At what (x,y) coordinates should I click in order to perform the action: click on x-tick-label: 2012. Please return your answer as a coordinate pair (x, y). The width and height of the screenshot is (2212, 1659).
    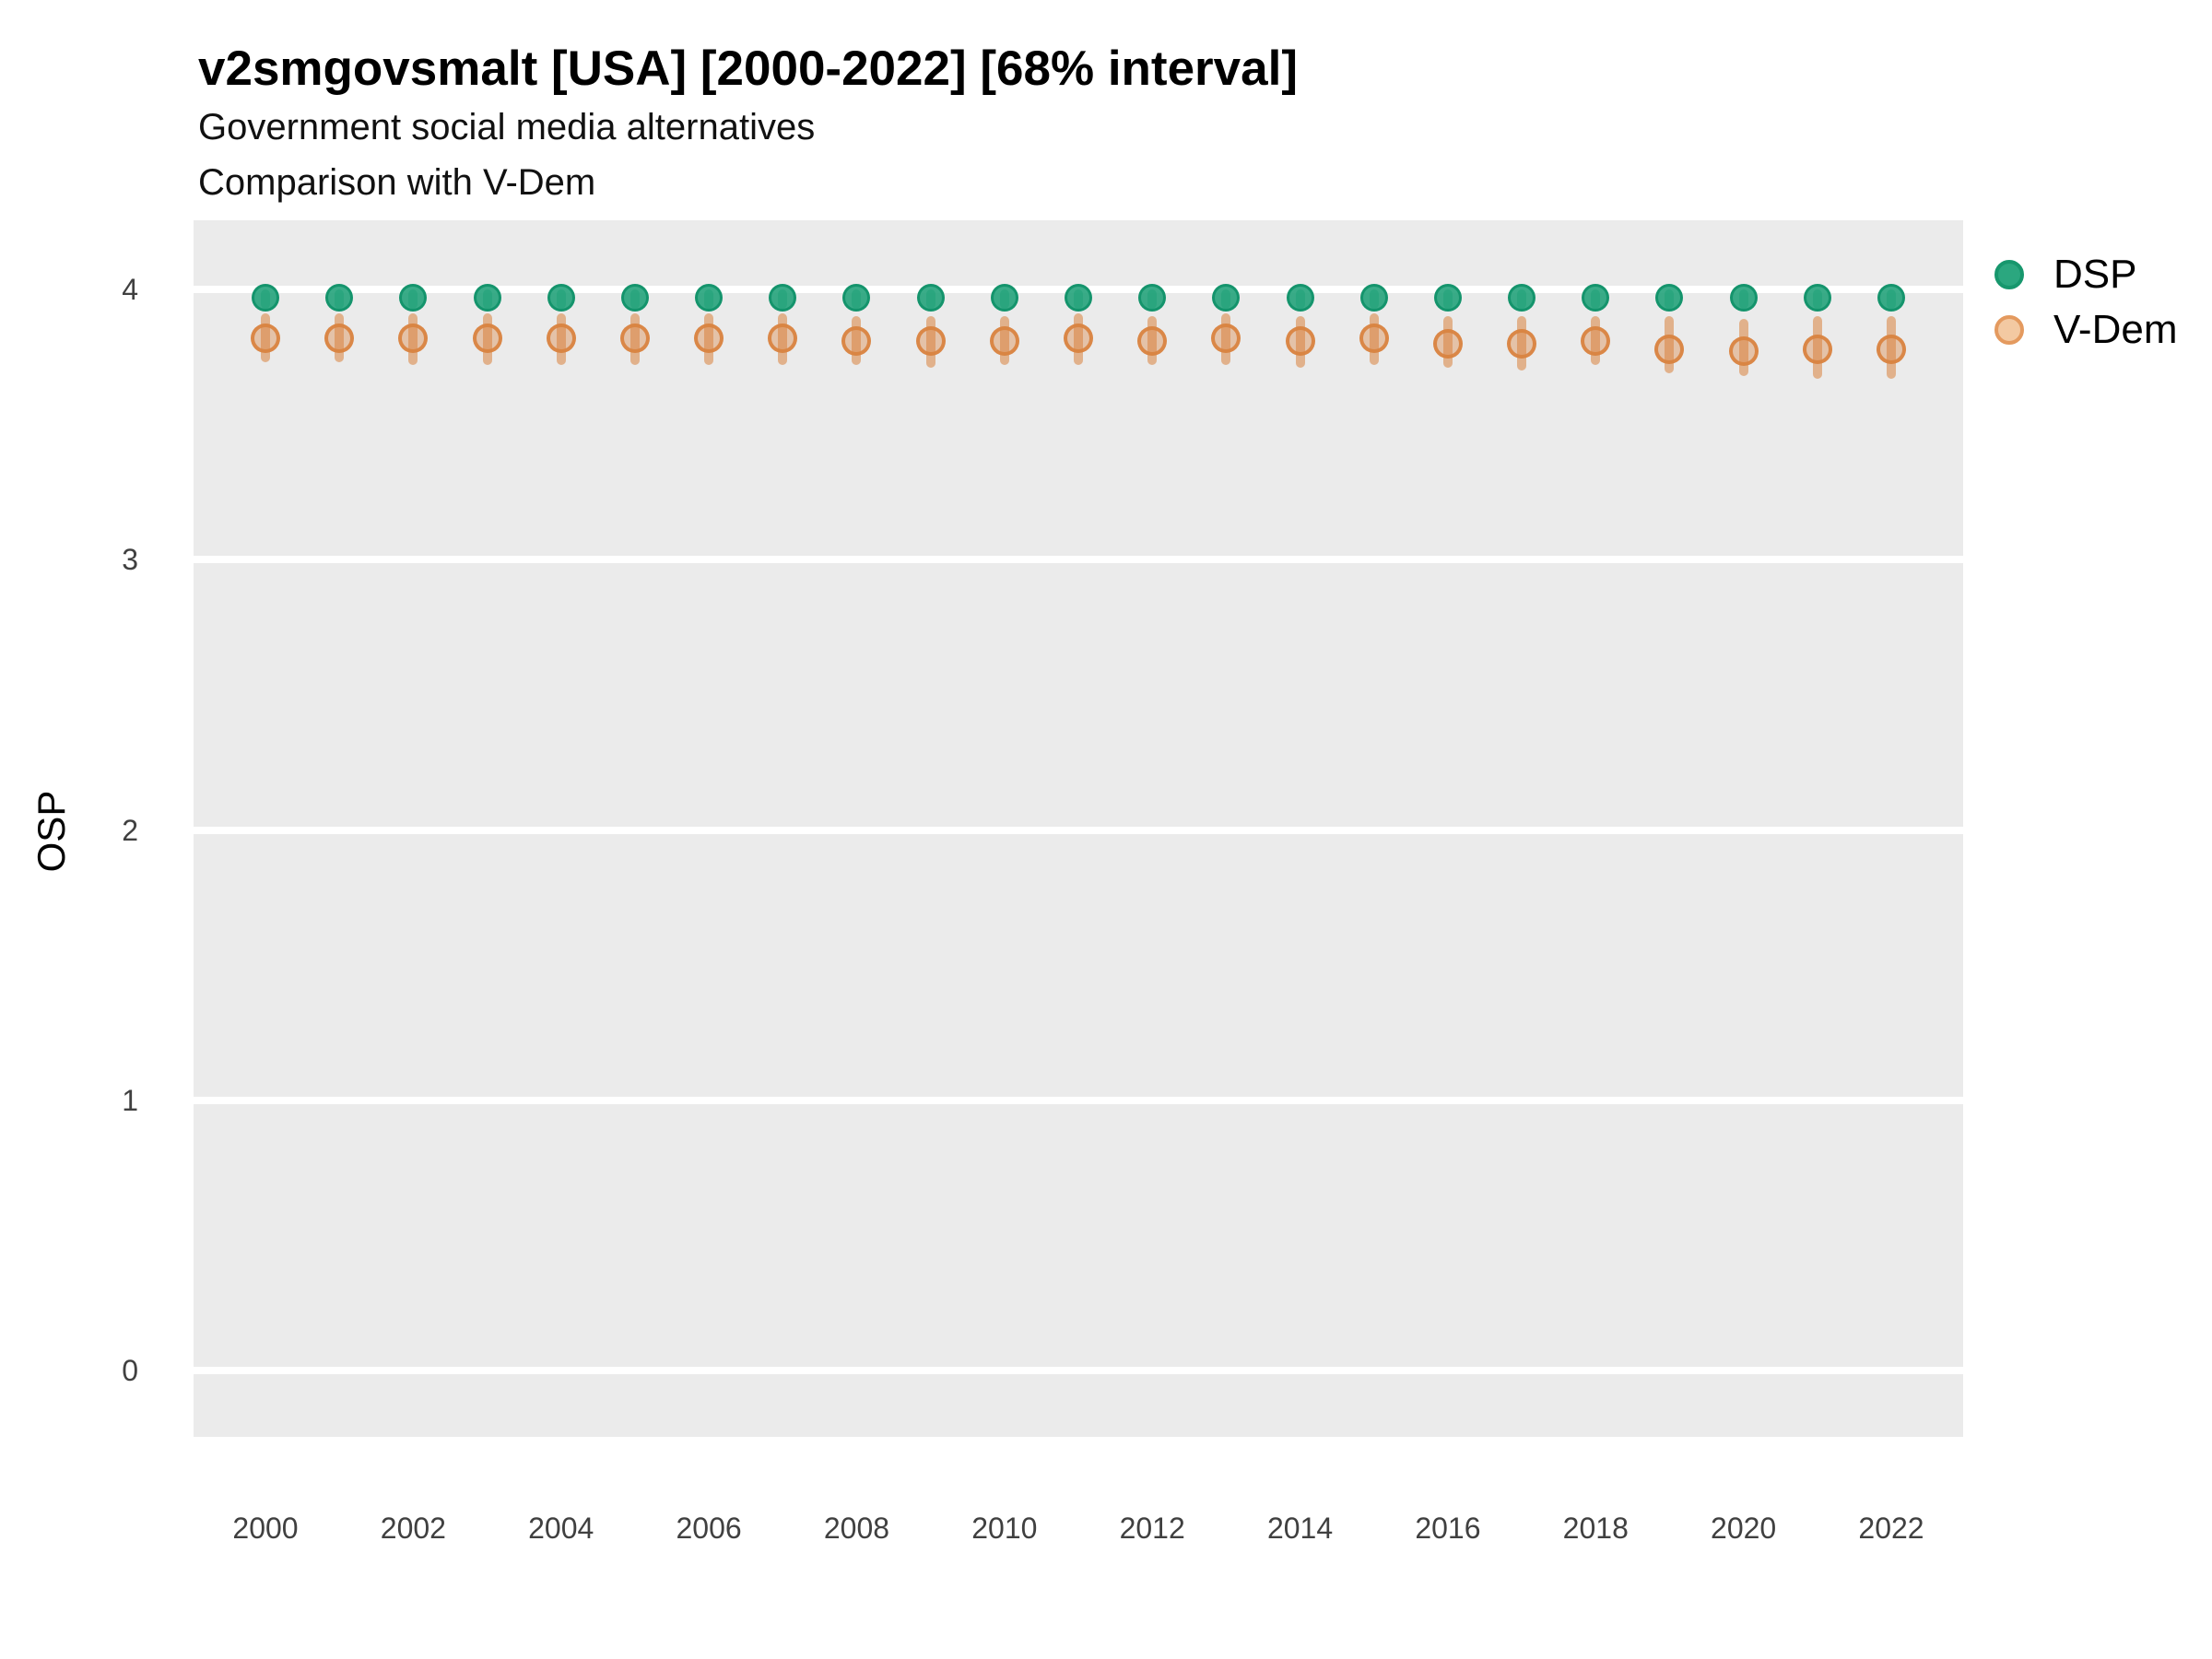
    Looking at the image, I should click on (1152, 1528).